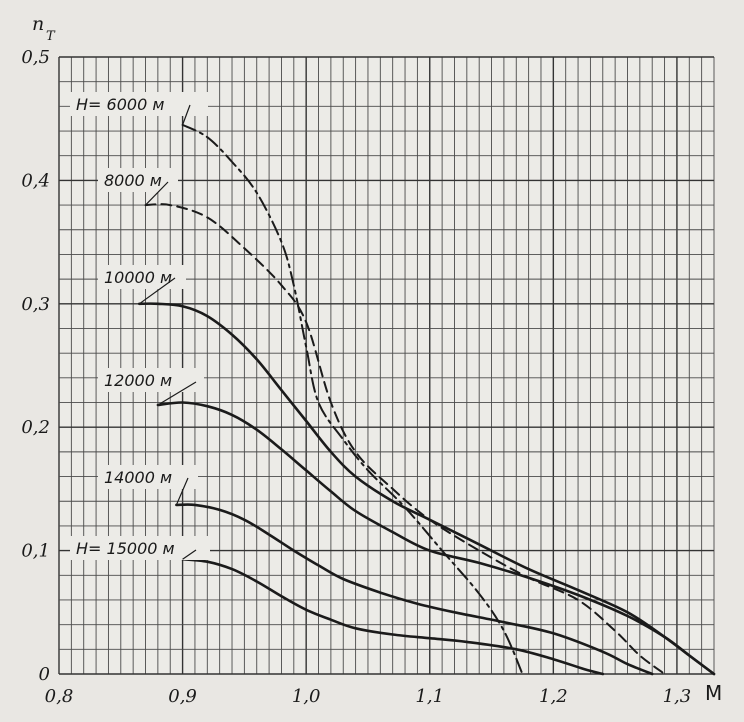  I want to click on y-axis-label-sub: T, so click(51, 36).